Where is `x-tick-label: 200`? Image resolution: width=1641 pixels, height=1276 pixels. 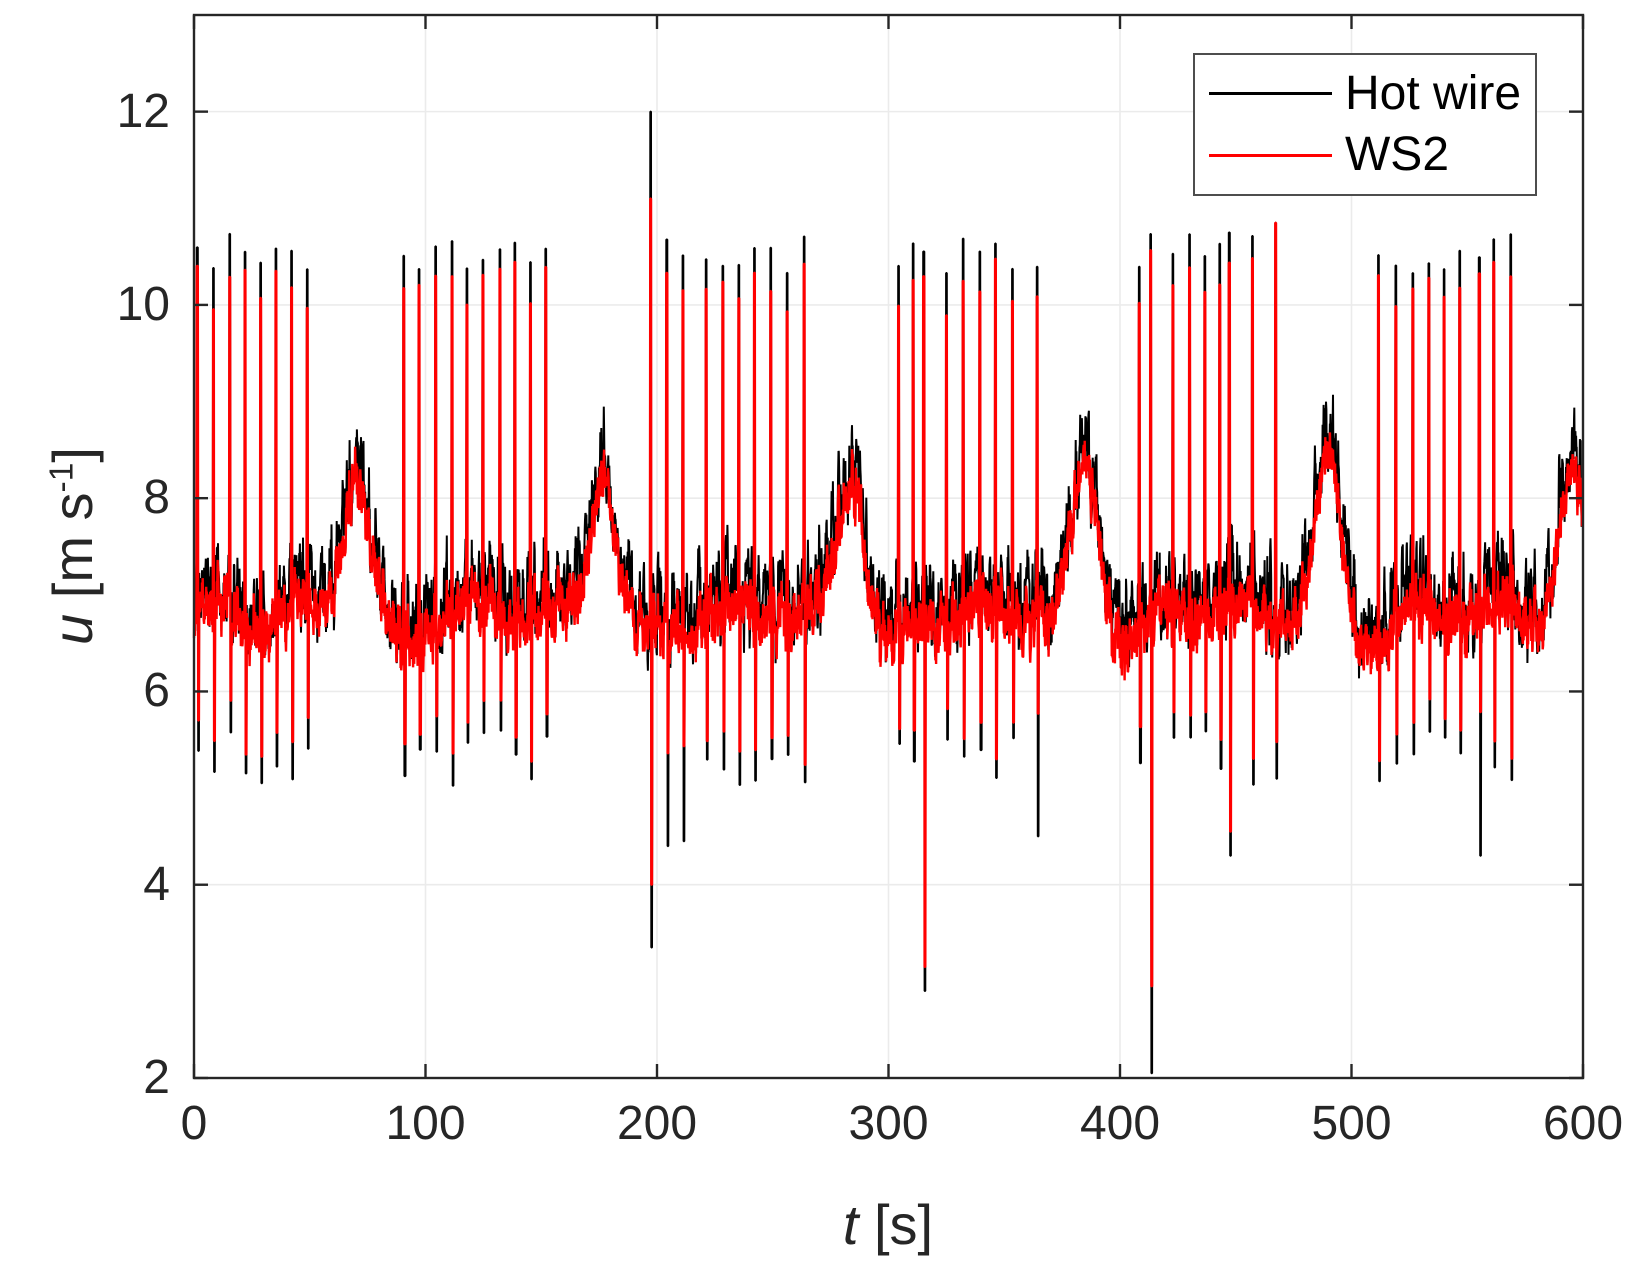 x-tick-label: 200 is located at coordinates (657, 1123).